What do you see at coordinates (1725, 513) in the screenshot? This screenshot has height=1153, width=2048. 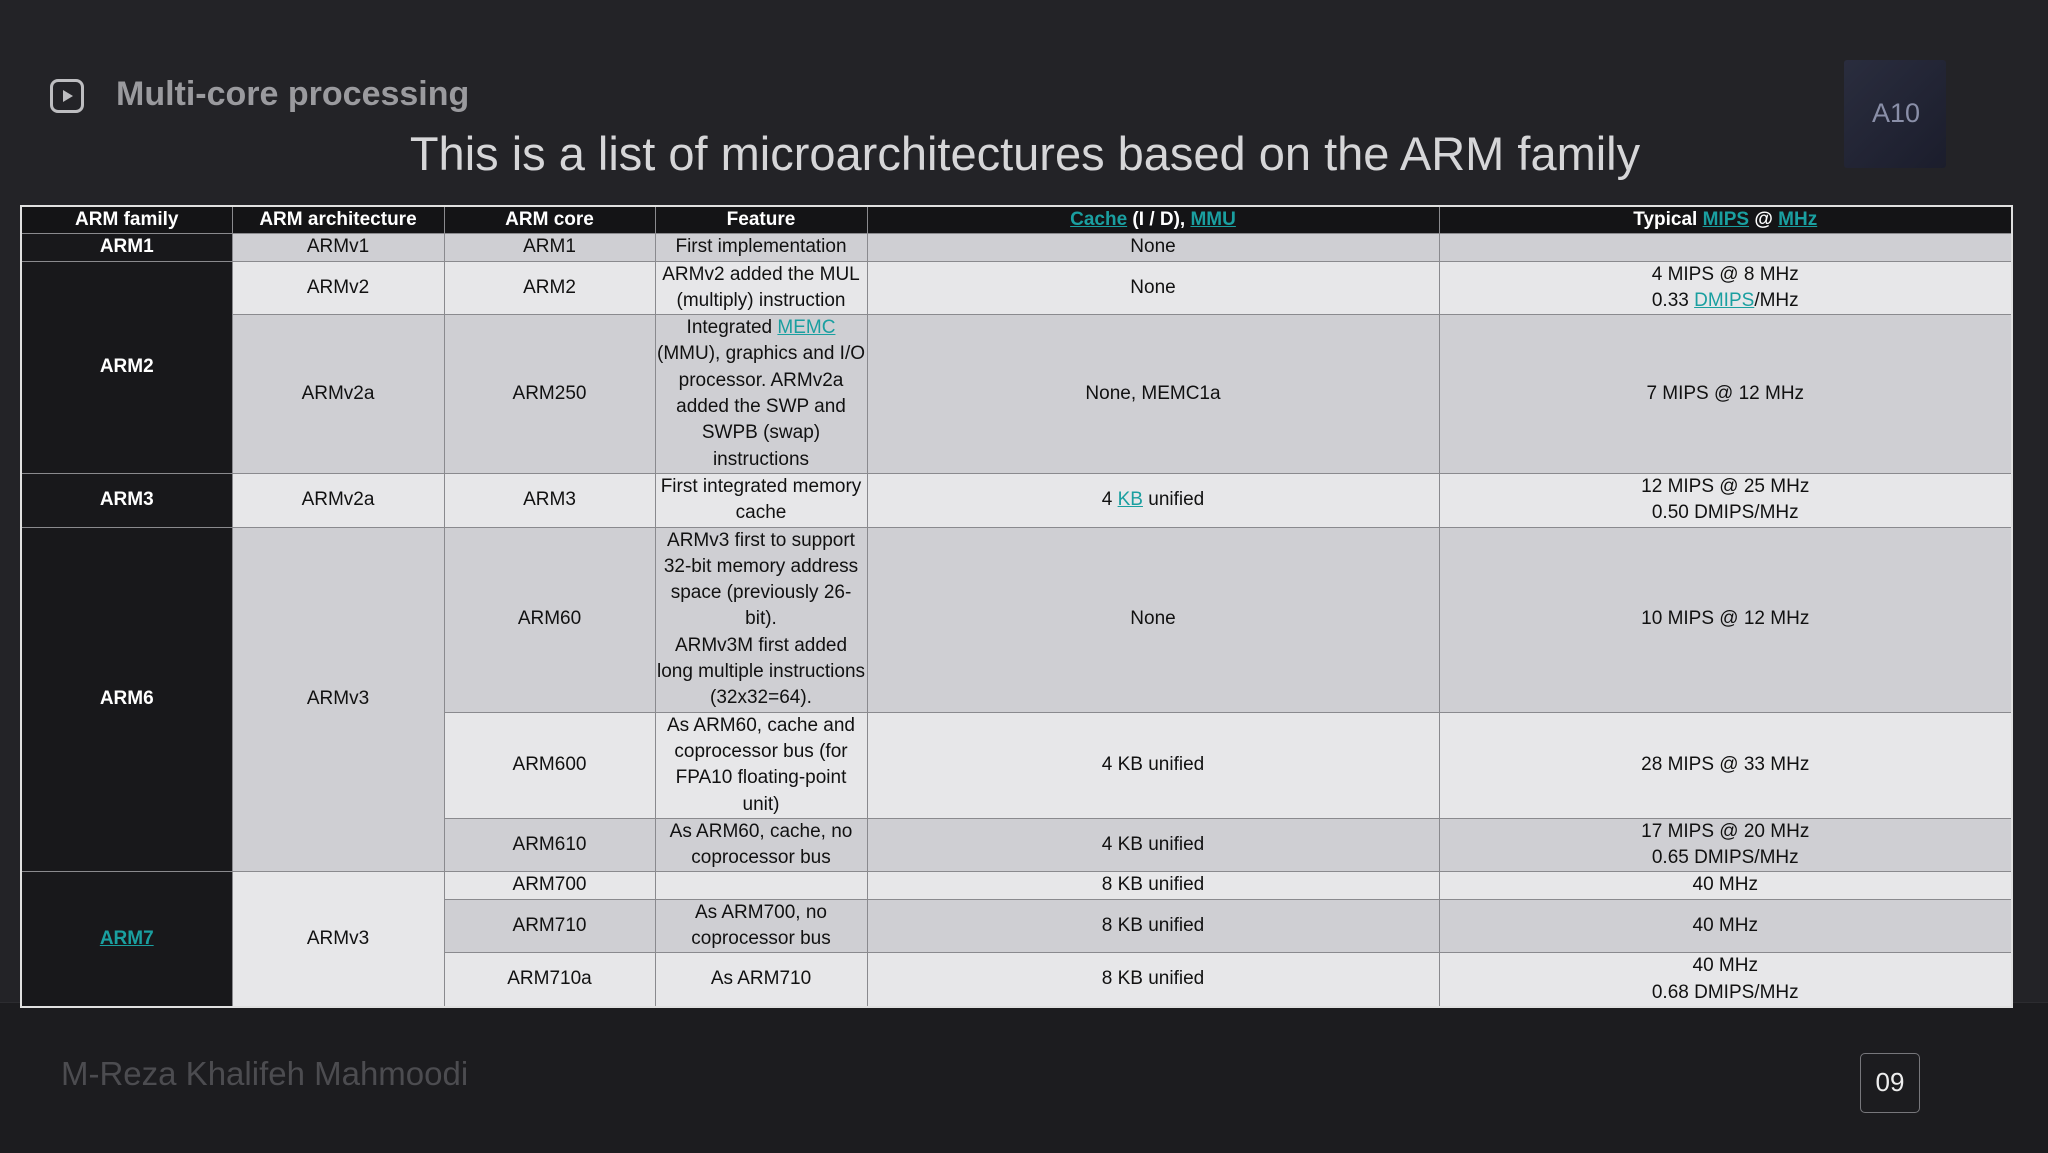 I see `cell-line: 0.50 DMIPS/MHz` at bounding box center [1725, 513].